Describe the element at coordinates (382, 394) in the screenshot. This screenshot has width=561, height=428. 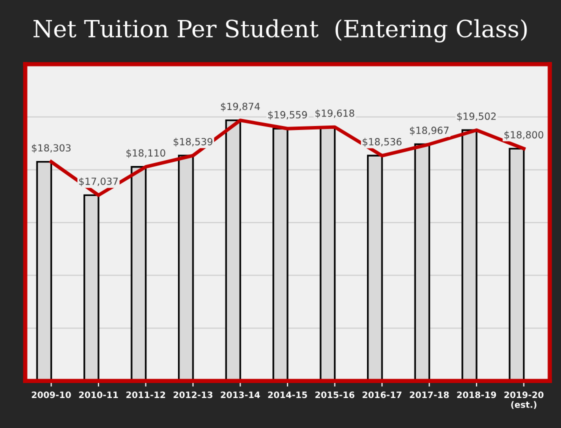
I see `x-tick-label: 2016-17` at that location.